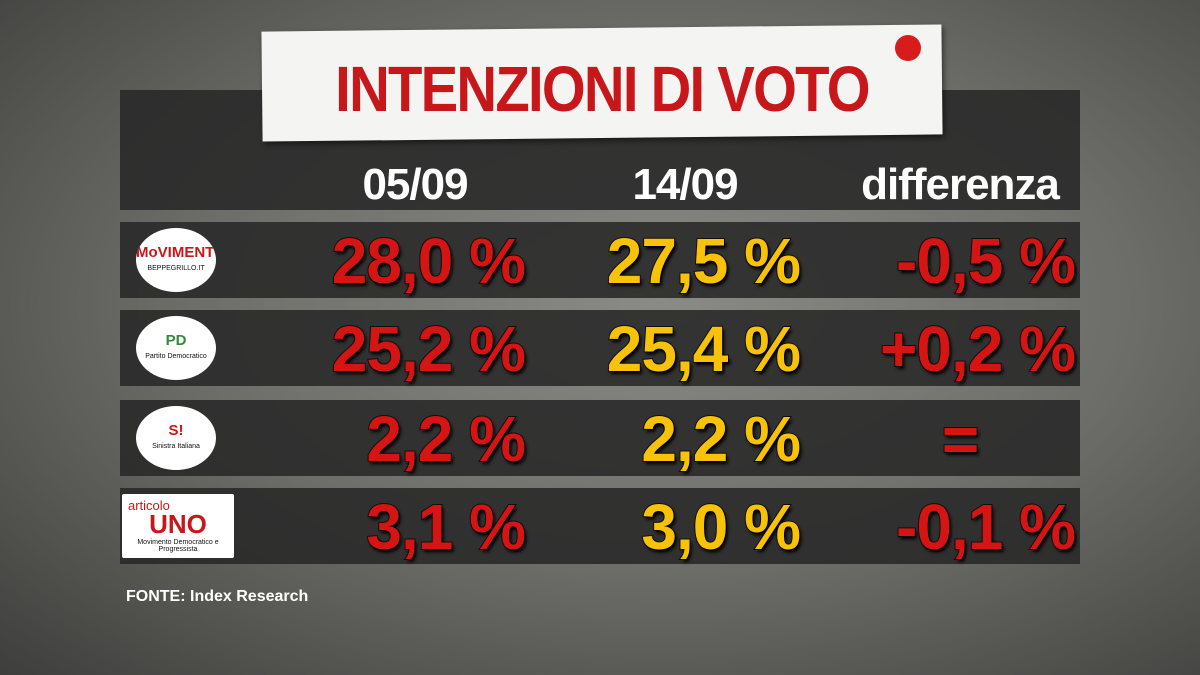  I want to click on value-cell: 3,0 %, so click(721, 527).